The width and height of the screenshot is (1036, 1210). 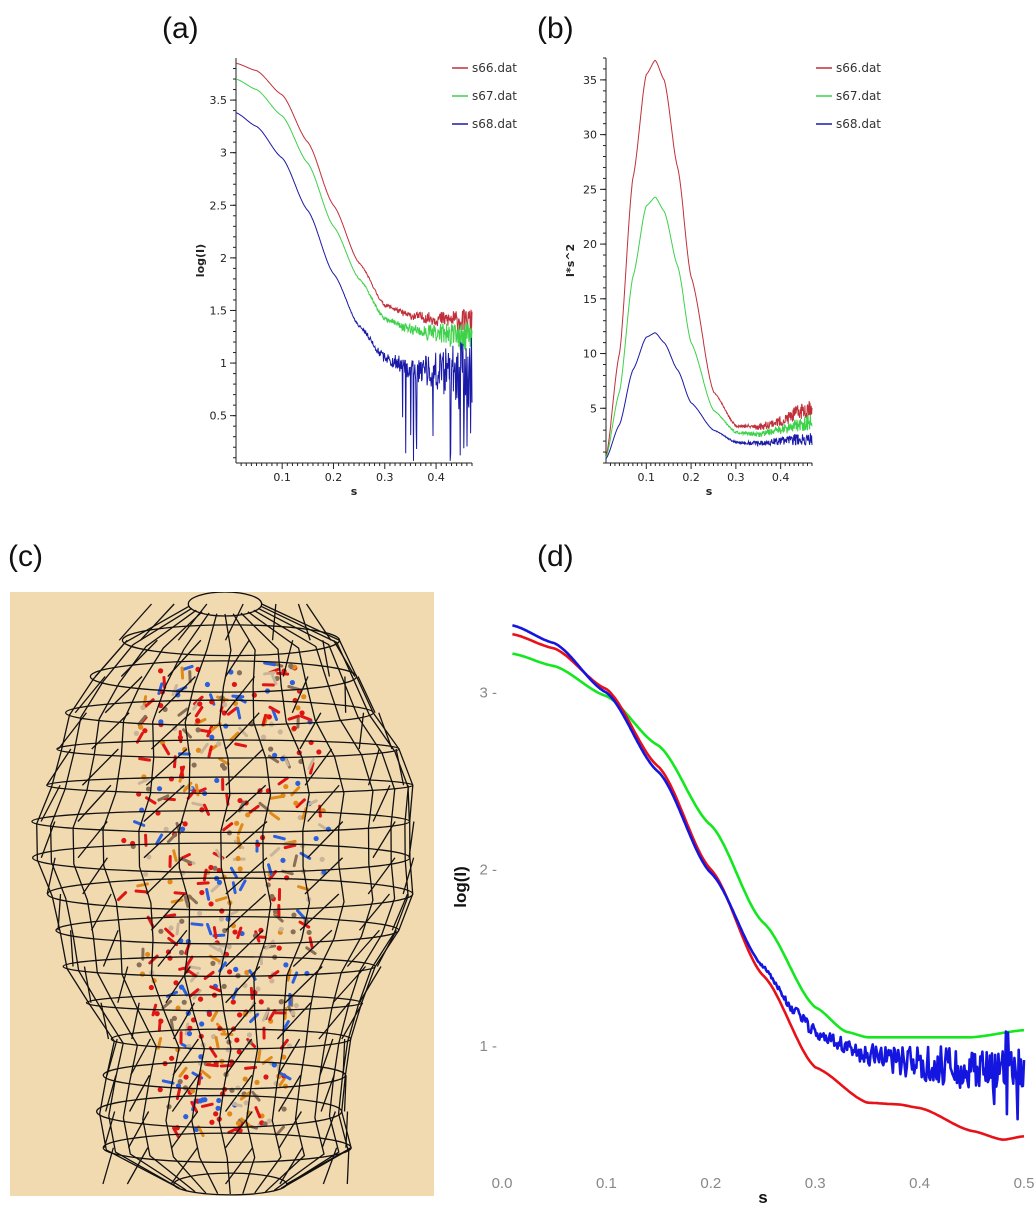 What do you see at coordinates (590, 135) in the screenshot?
I see `y-tick-label: 30` at bounding box center [590, 135].